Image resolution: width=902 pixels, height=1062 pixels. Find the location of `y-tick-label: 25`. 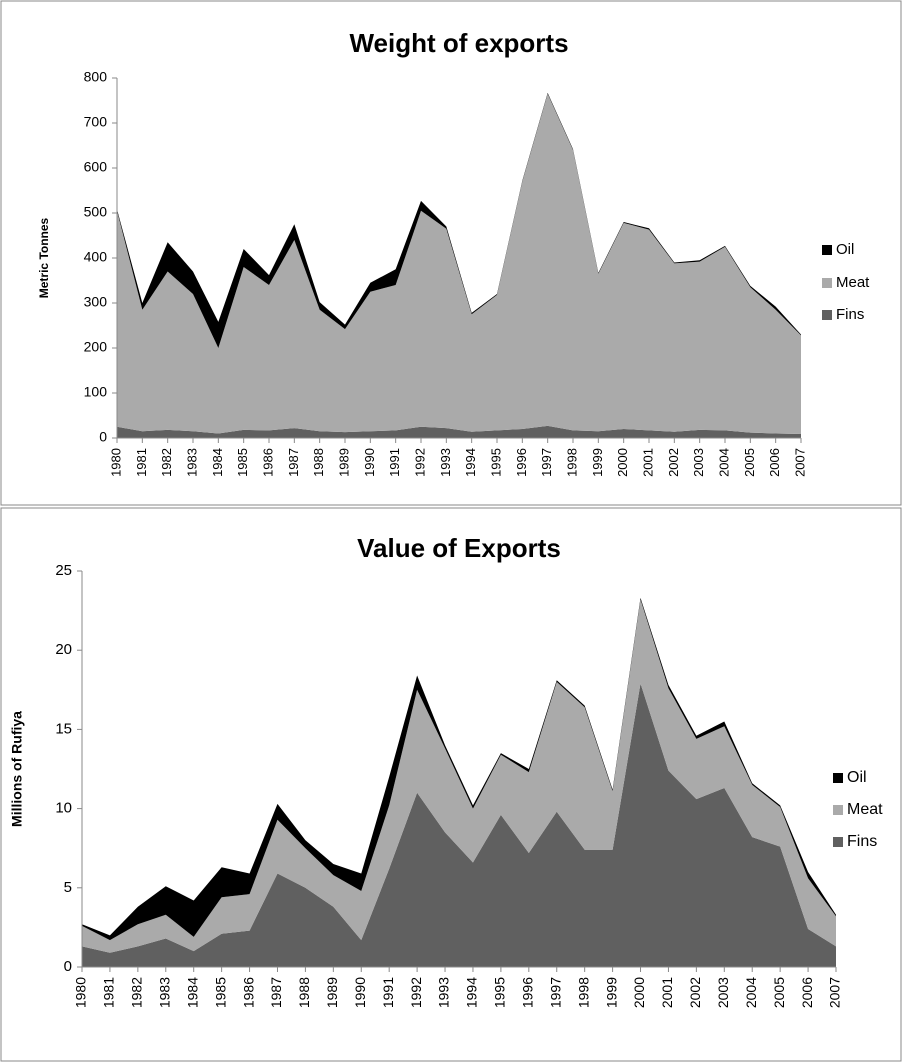

y-tick-label: 25 is located at coordinates (63, 570).